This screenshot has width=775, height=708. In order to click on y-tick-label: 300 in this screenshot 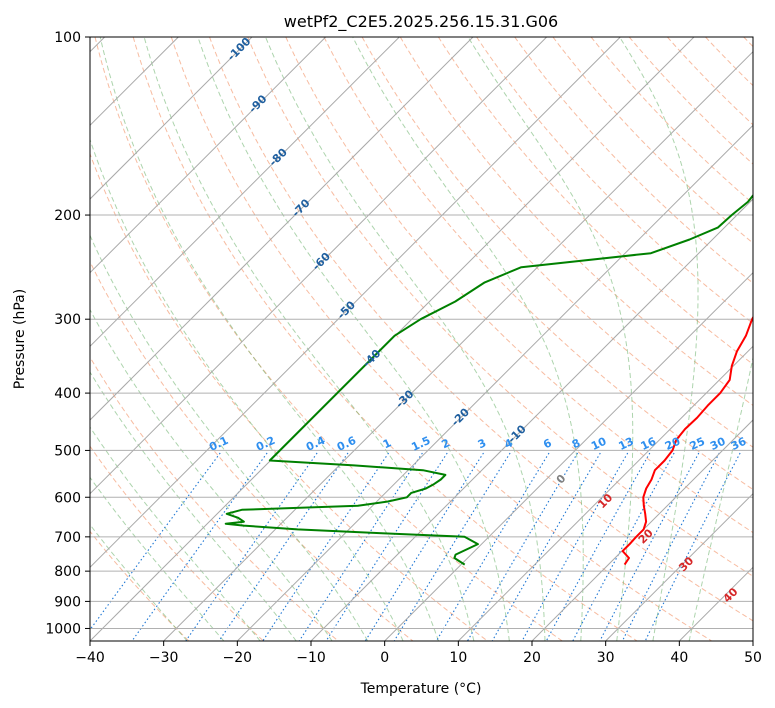, I will do `click(67, 320)`.